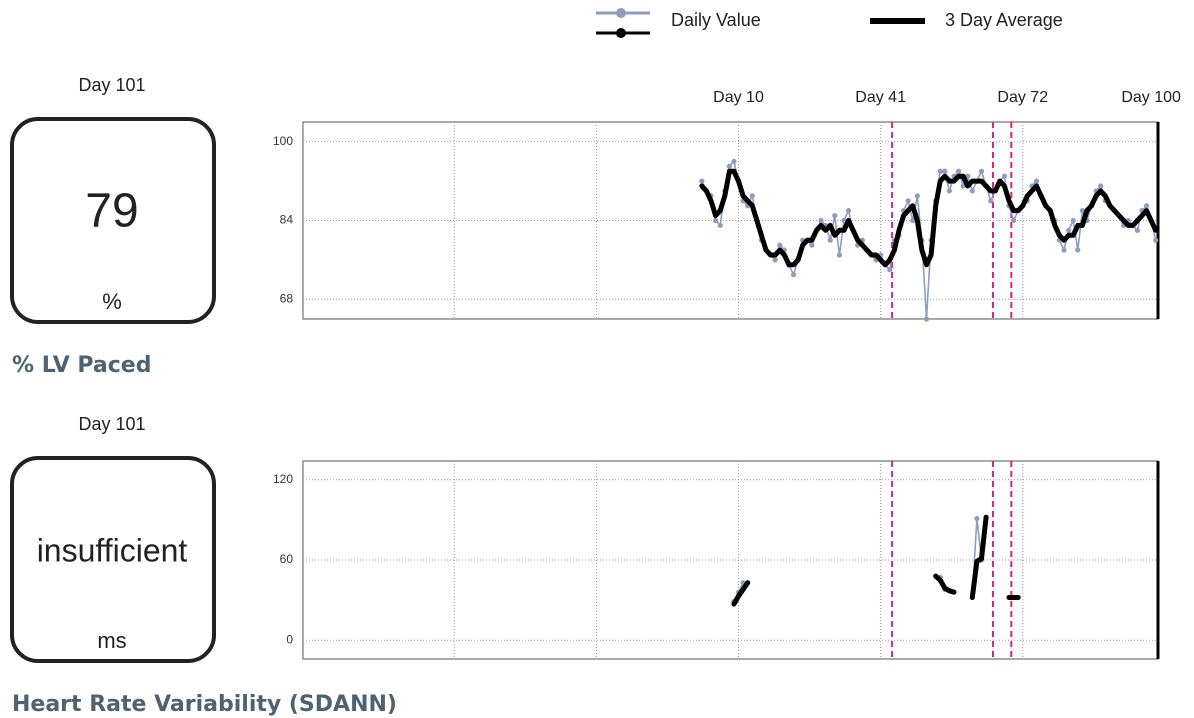 The height and width of the screenshot is (718, 1194). Describe the element at coordinates (1022, 97) in the screenshot. I see `x-tick-label: Day 72` at that location.